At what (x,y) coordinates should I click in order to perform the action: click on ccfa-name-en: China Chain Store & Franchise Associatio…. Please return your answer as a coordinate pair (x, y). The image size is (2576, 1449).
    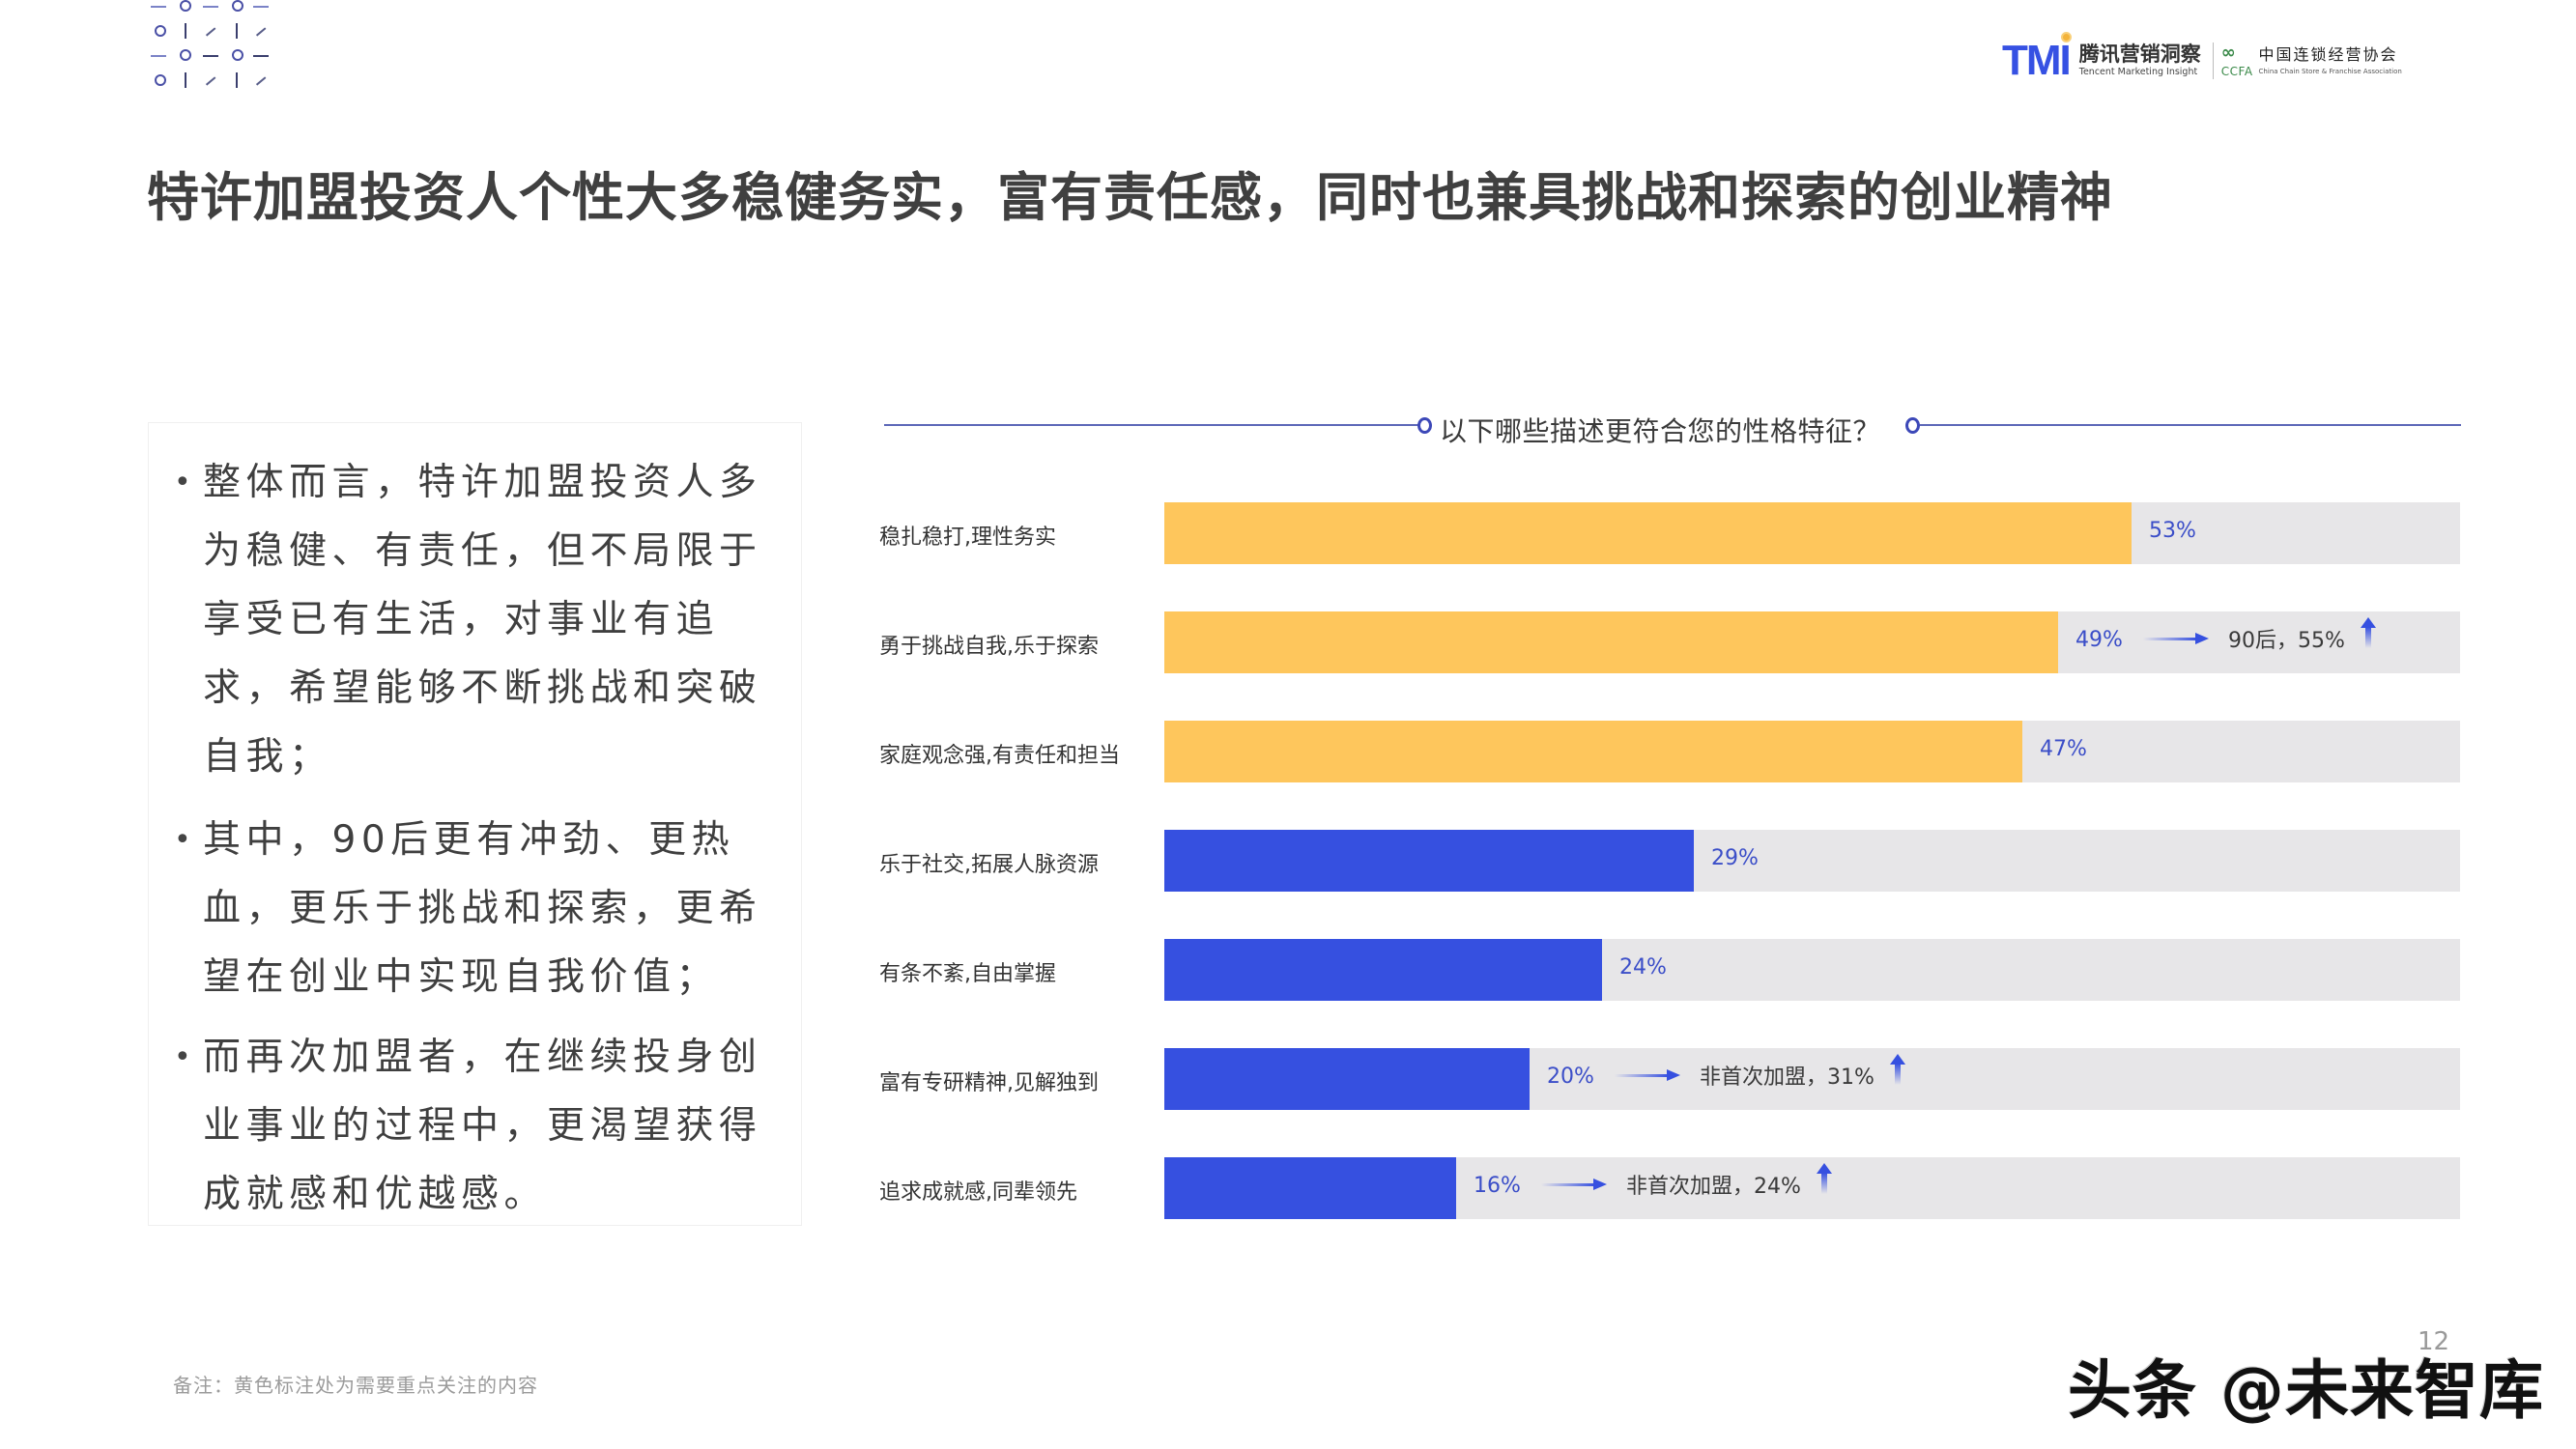
    Looking at the image, I should click on (2330, 71).